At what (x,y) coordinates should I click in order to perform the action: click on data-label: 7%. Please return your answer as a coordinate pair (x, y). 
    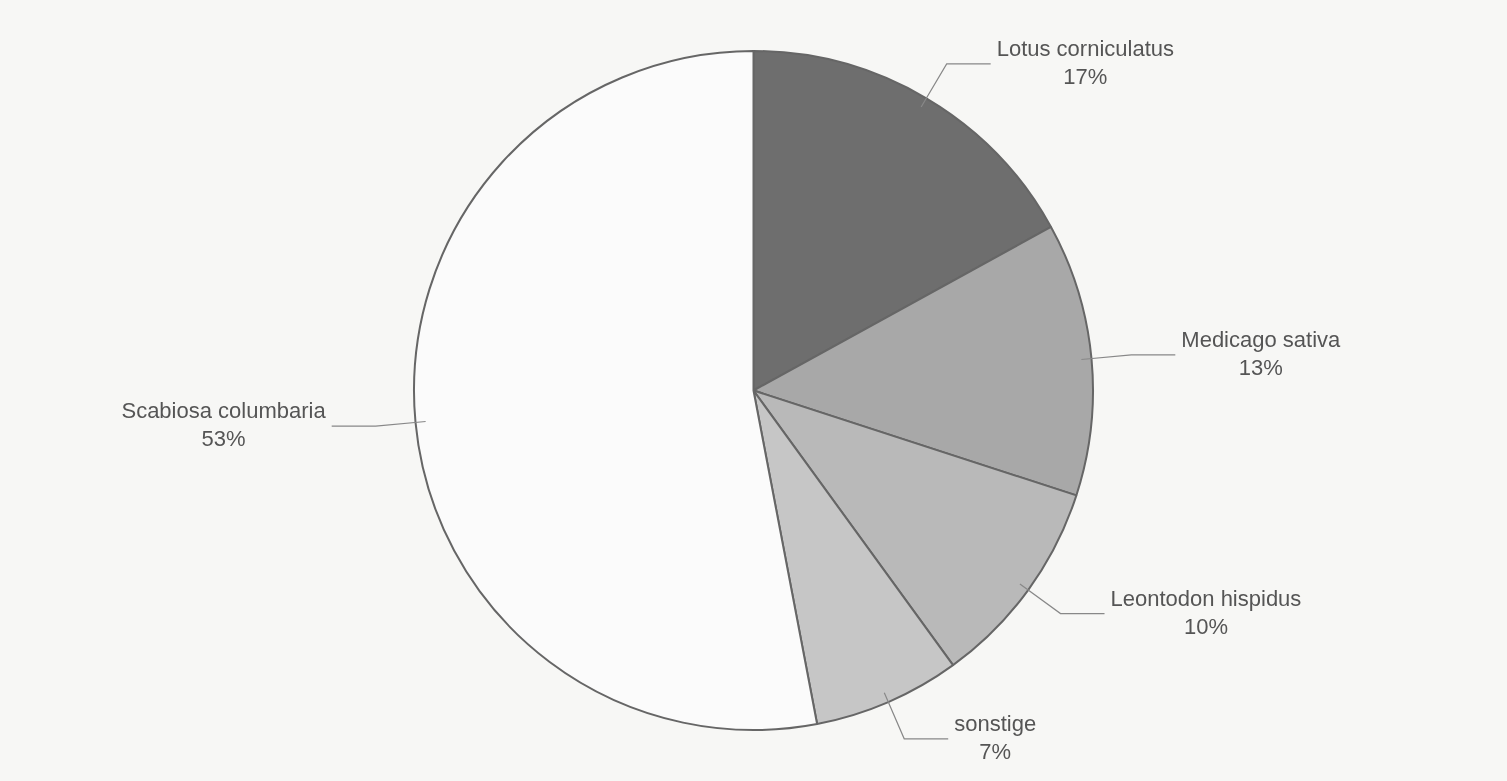
    Looking at the image, I should click on (995, 751).